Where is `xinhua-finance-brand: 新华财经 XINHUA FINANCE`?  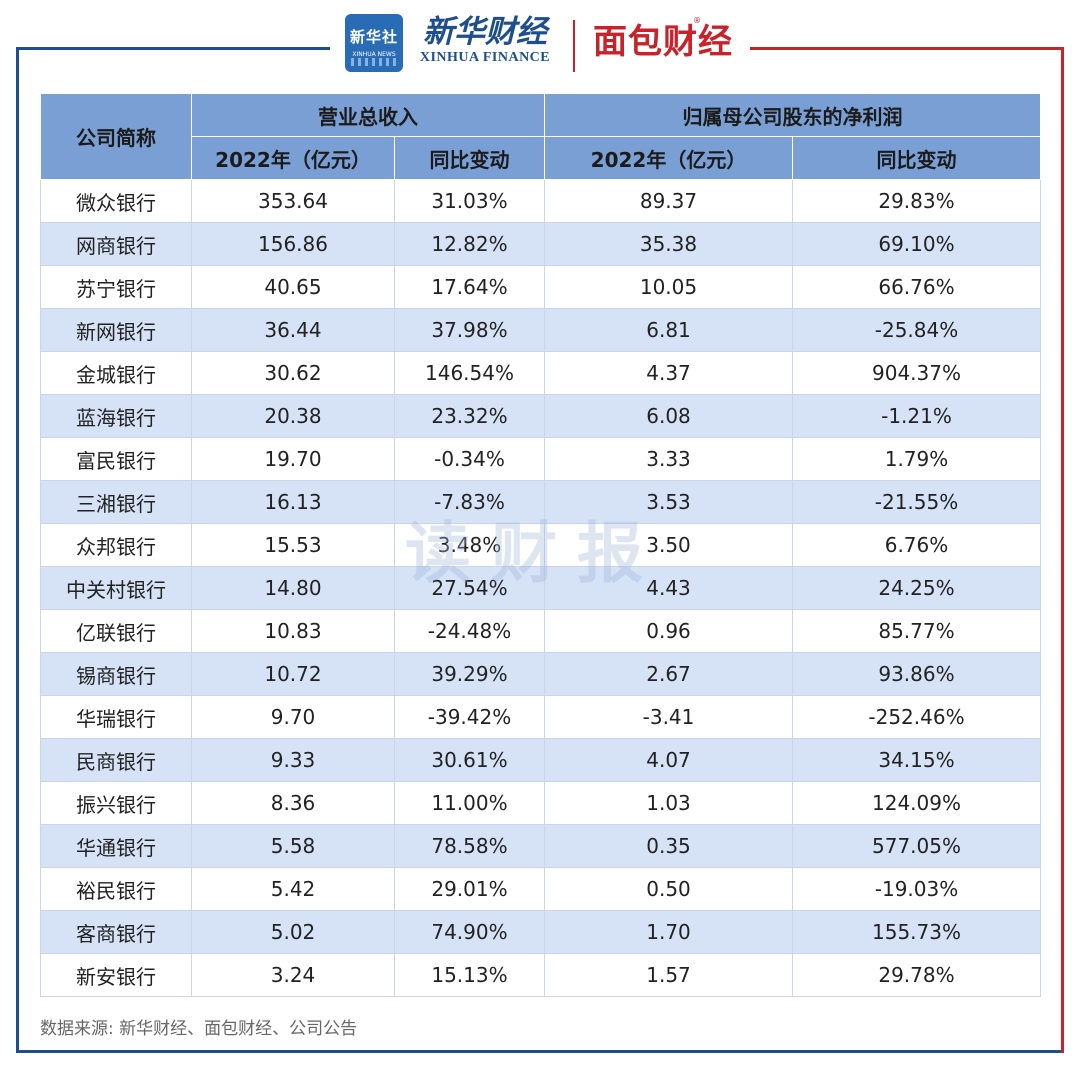
xinhua-finance-brand: 新华财经 XINHUA FINANCE is located at coordinates (485, 40).